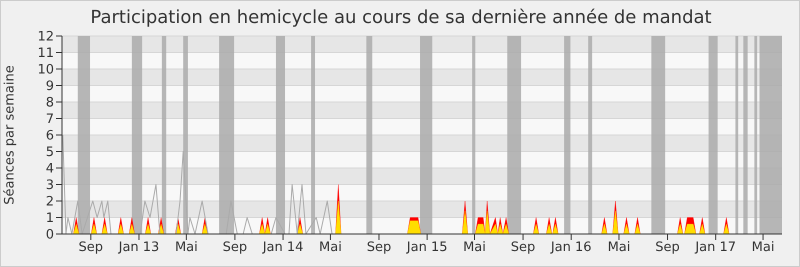 This screenshot has height=267, width=800. What do you see at coordinates (715, 248) in the screenshot?
I see `x-tick-label: Jan 17` at bounding box center [715, 248].